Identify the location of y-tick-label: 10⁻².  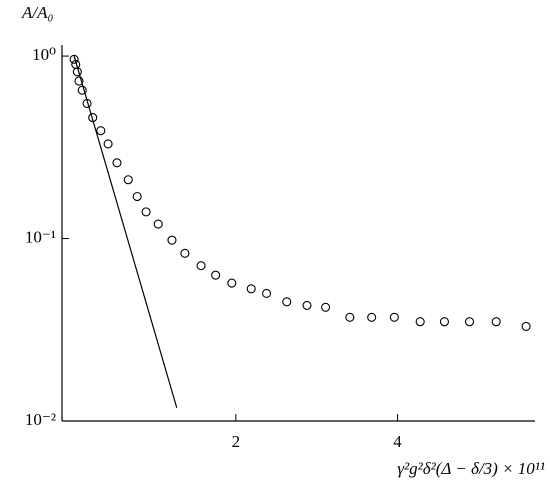
(40, 419).